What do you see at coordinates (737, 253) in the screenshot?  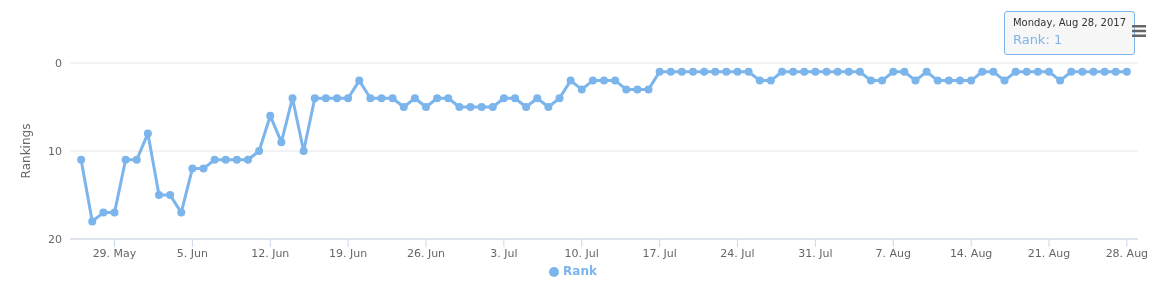 I see `x-tick-label: 24. Jul` at bounding box center [737, 253].